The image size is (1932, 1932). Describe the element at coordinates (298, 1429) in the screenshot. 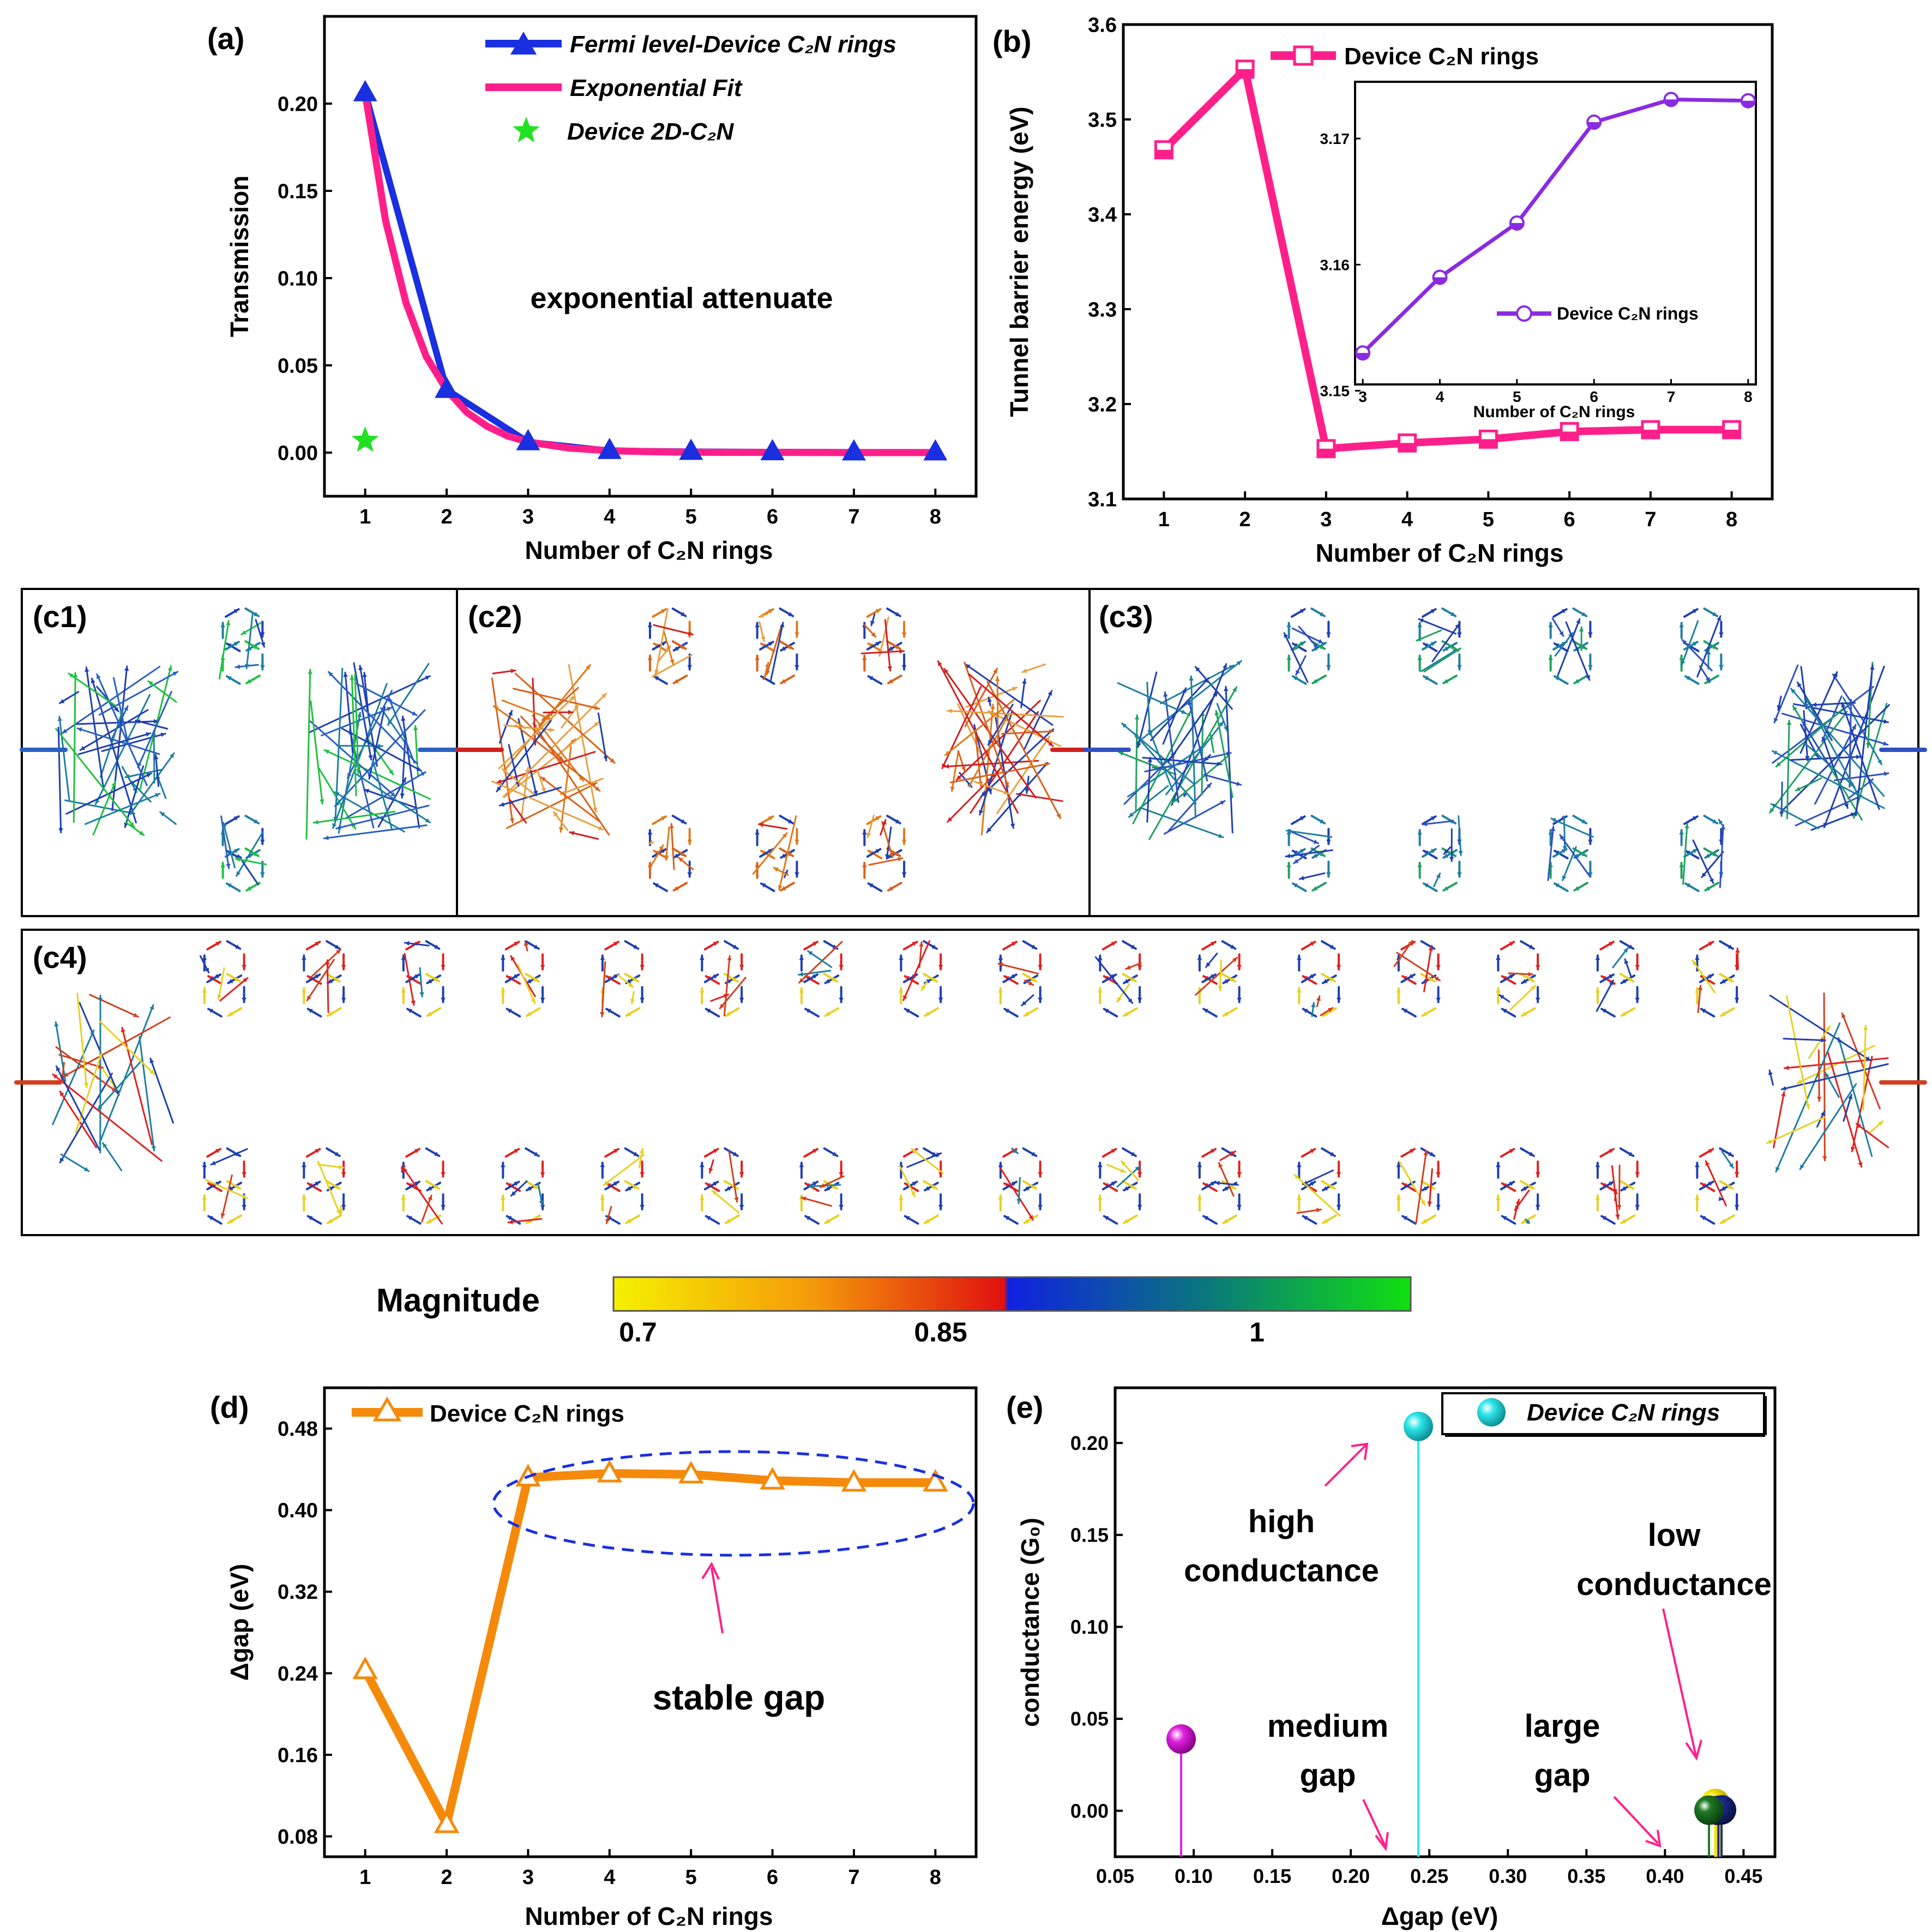

I see `ytick-label: 0.48` at that location.